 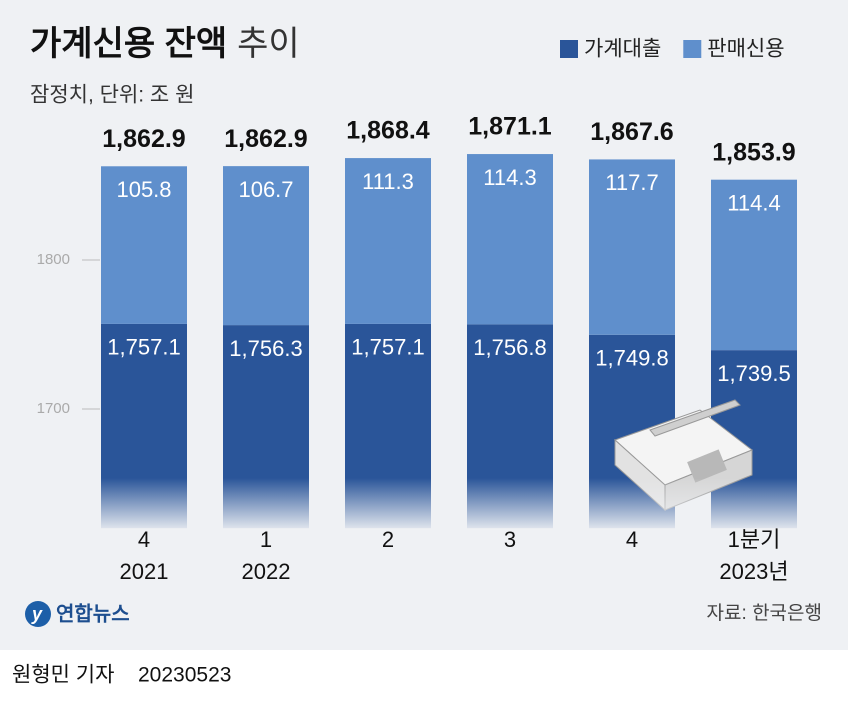 I want to click on logo-text: 연합뉴스, so click(x=93, y=613).